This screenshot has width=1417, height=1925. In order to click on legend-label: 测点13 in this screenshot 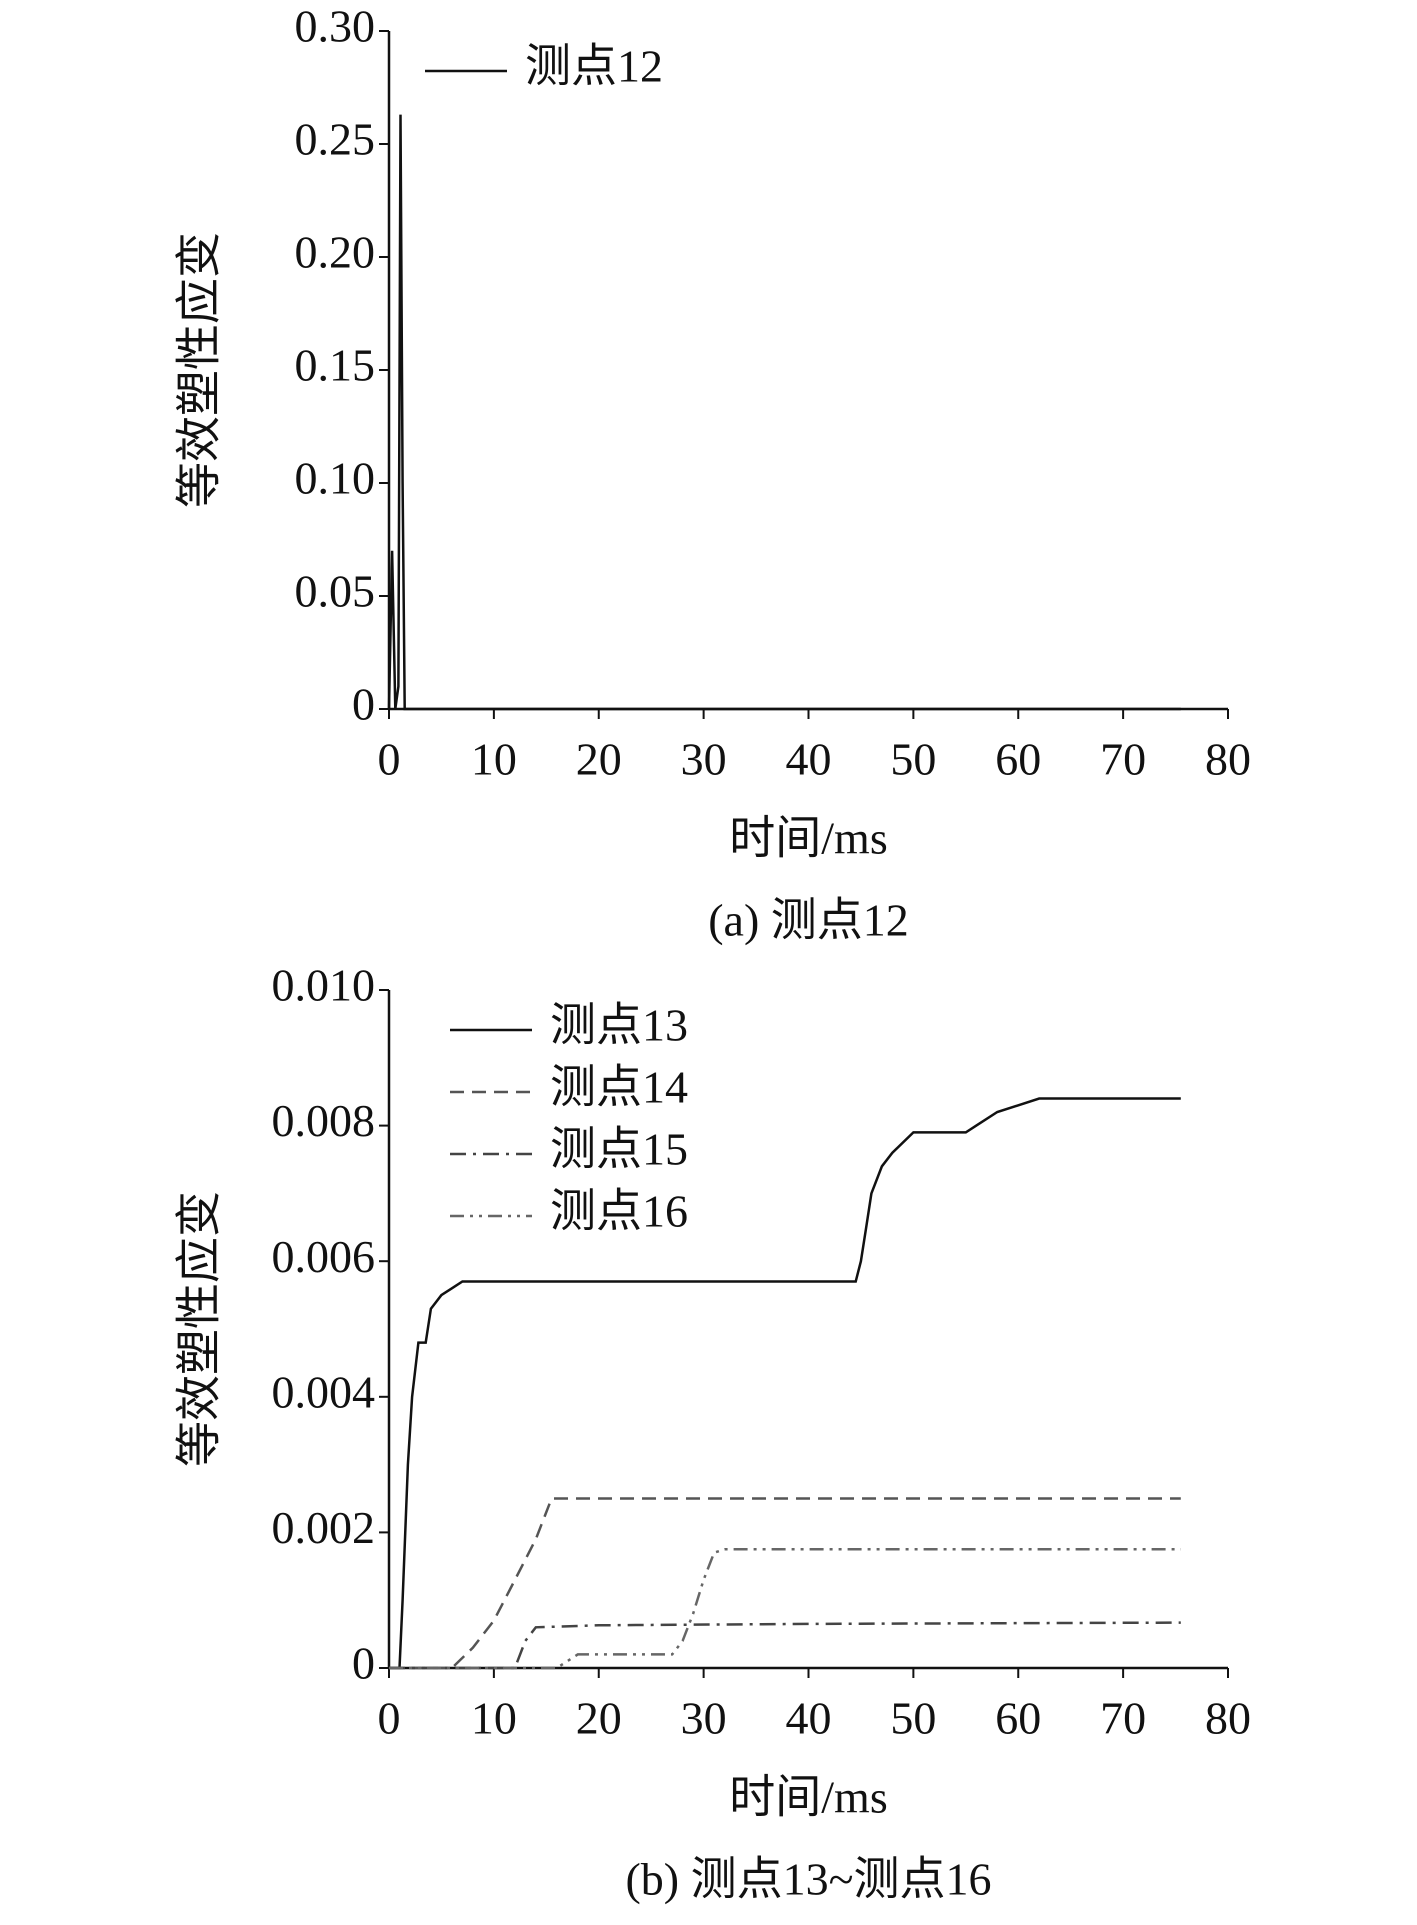, I will do `click(619, 1025)`.